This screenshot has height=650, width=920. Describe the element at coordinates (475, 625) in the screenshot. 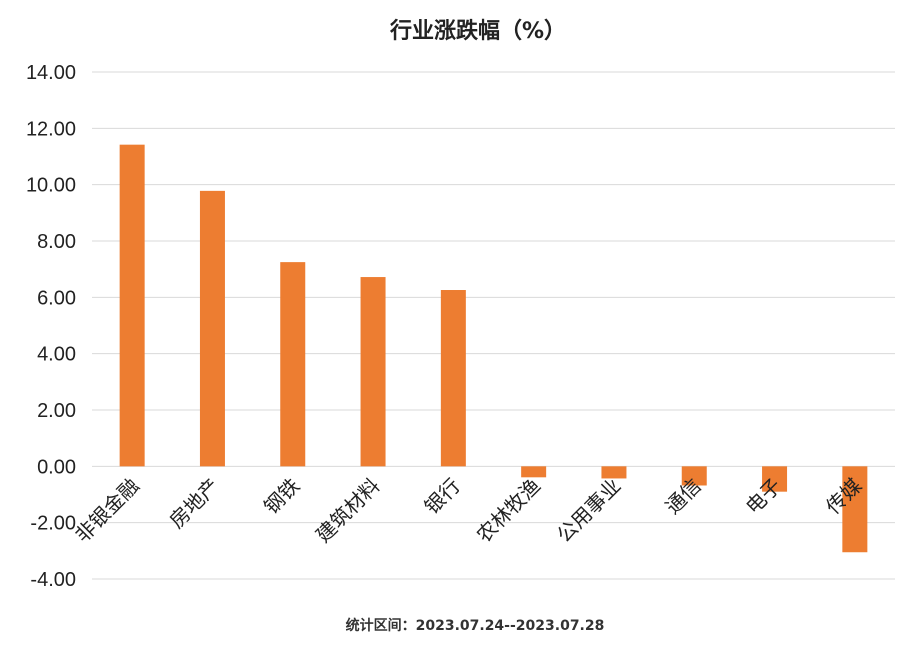

I see `footer-date-range: 统计区间：2023.07.24--2023.07.28` at that location.